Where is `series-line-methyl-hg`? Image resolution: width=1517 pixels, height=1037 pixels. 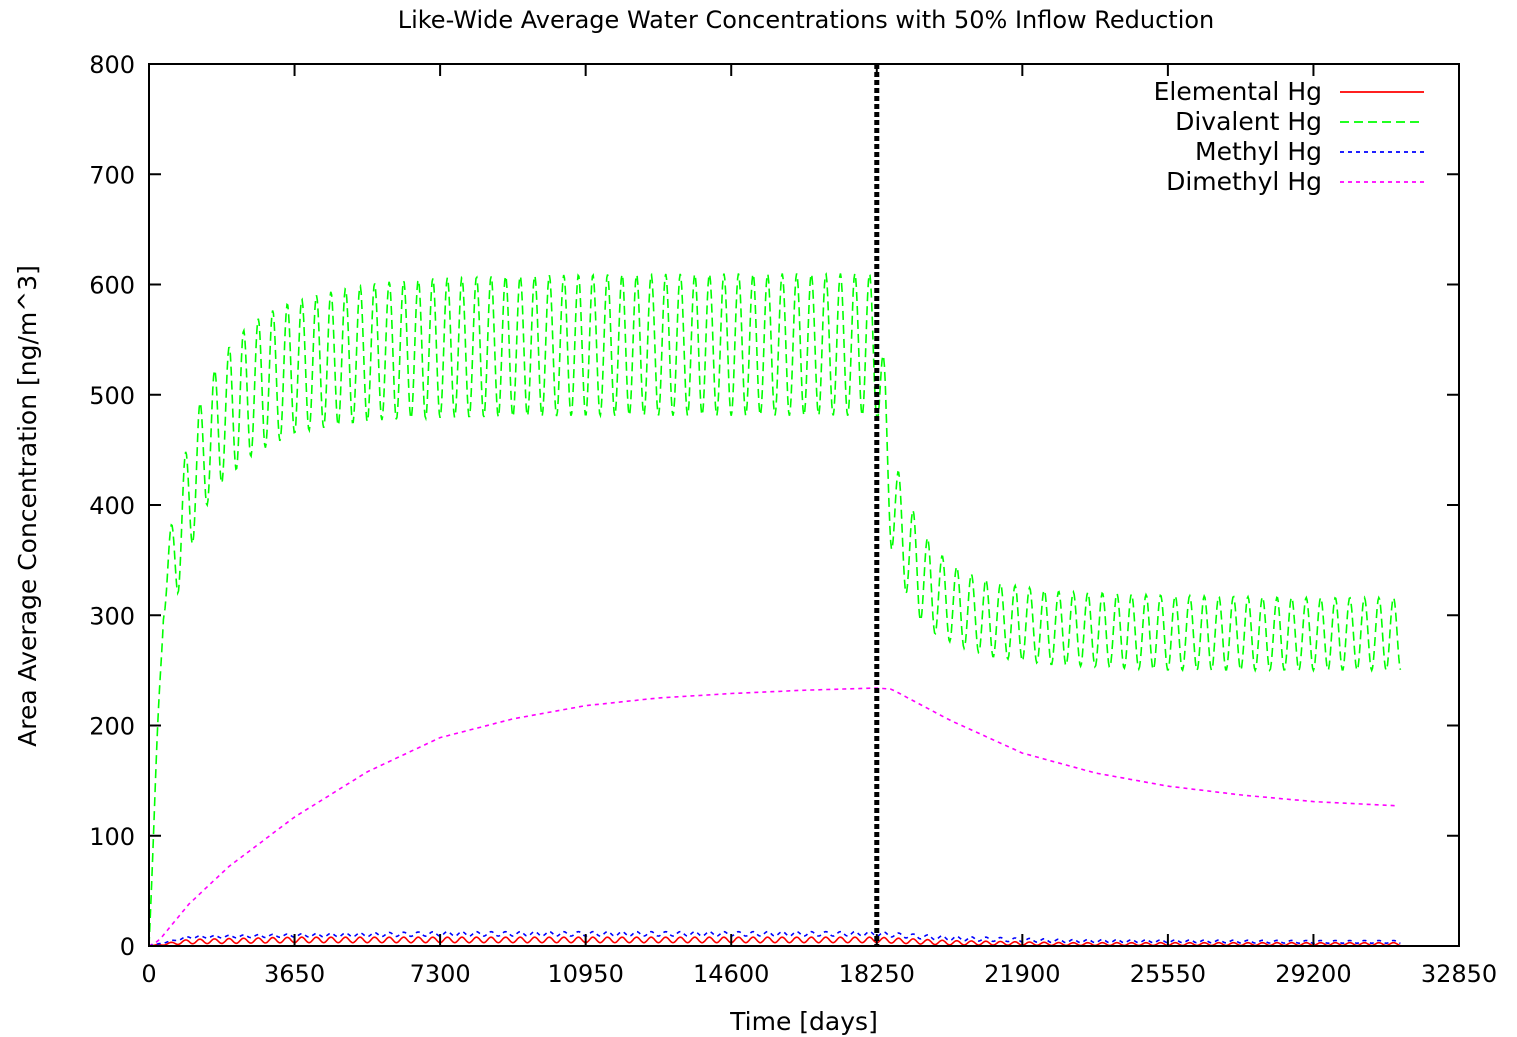
series-line-methyl-hg is located at coordinates (774, 938).